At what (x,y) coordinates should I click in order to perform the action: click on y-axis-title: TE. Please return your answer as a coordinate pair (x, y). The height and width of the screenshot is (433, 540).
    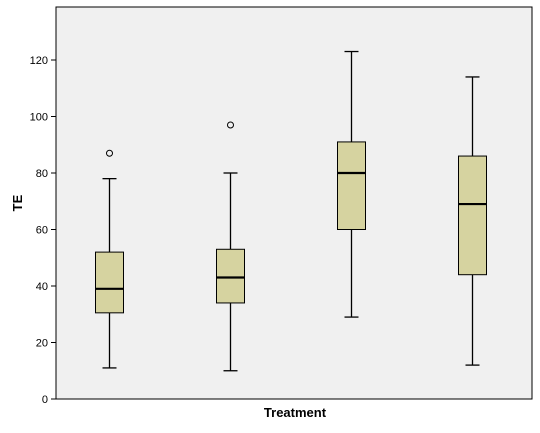
    Looking at the image, I should click on (17, 202).